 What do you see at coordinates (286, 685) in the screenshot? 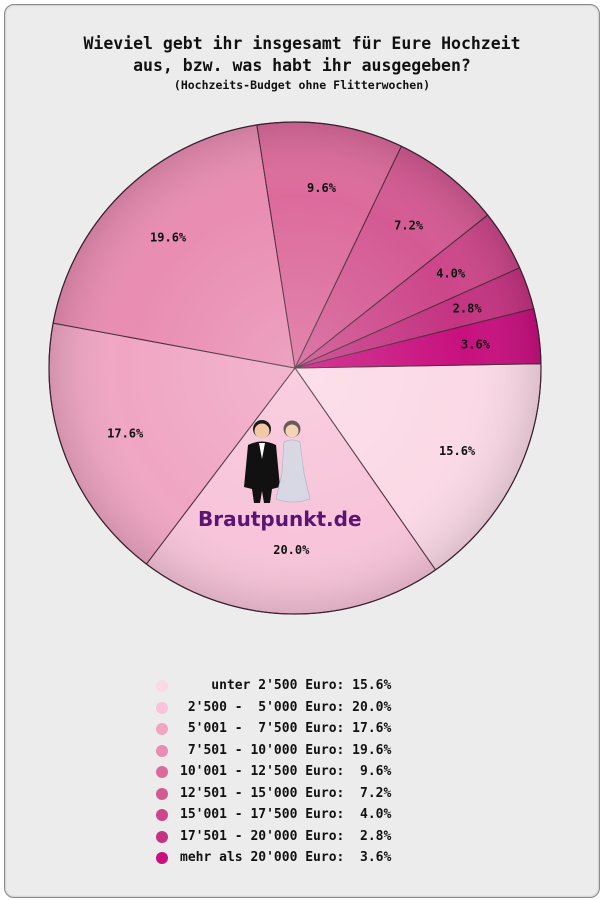
I see `legend-label: unter 2'500 Euro: 15.6%` at bounding box center [286, 685].